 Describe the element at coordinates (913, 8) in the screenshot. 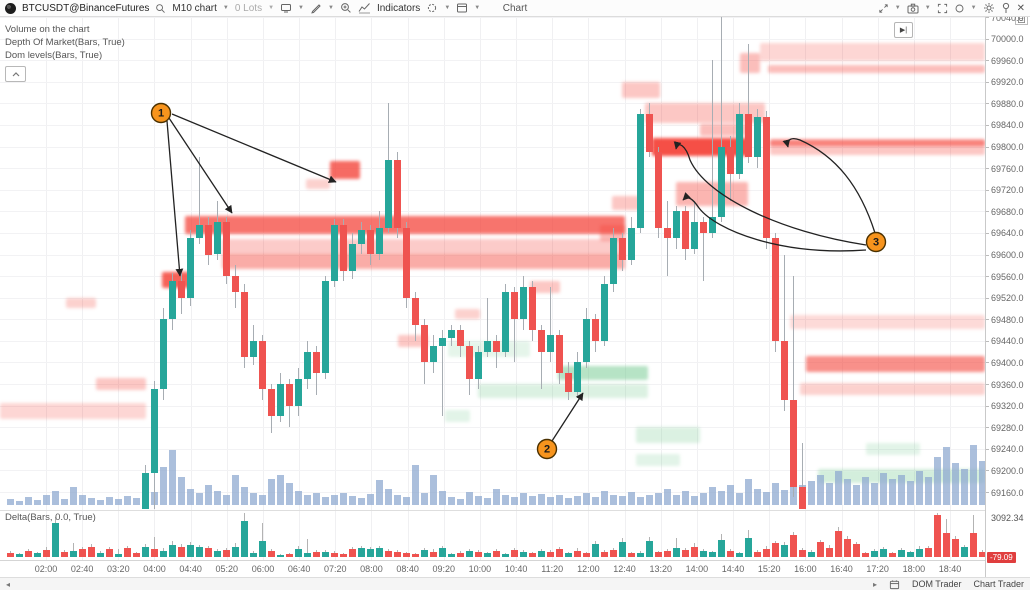

I see `camera-icon` at that location.